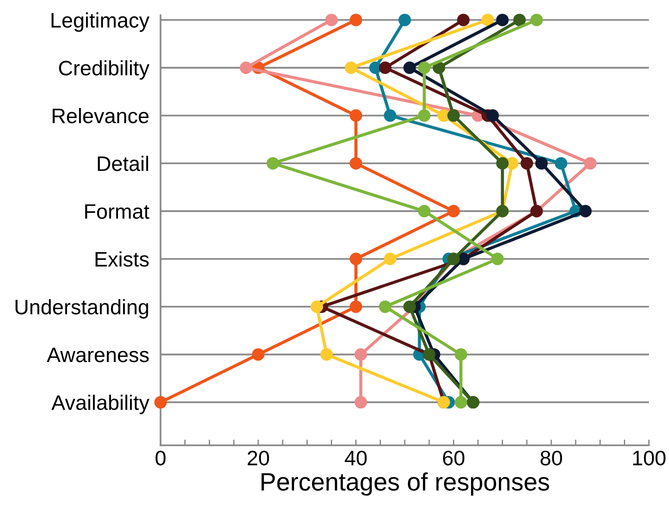  What do you see at coordinates (123, 164) in the screenshot?
I see `y-tick-label: Detail` at bounding box center [123, 164].